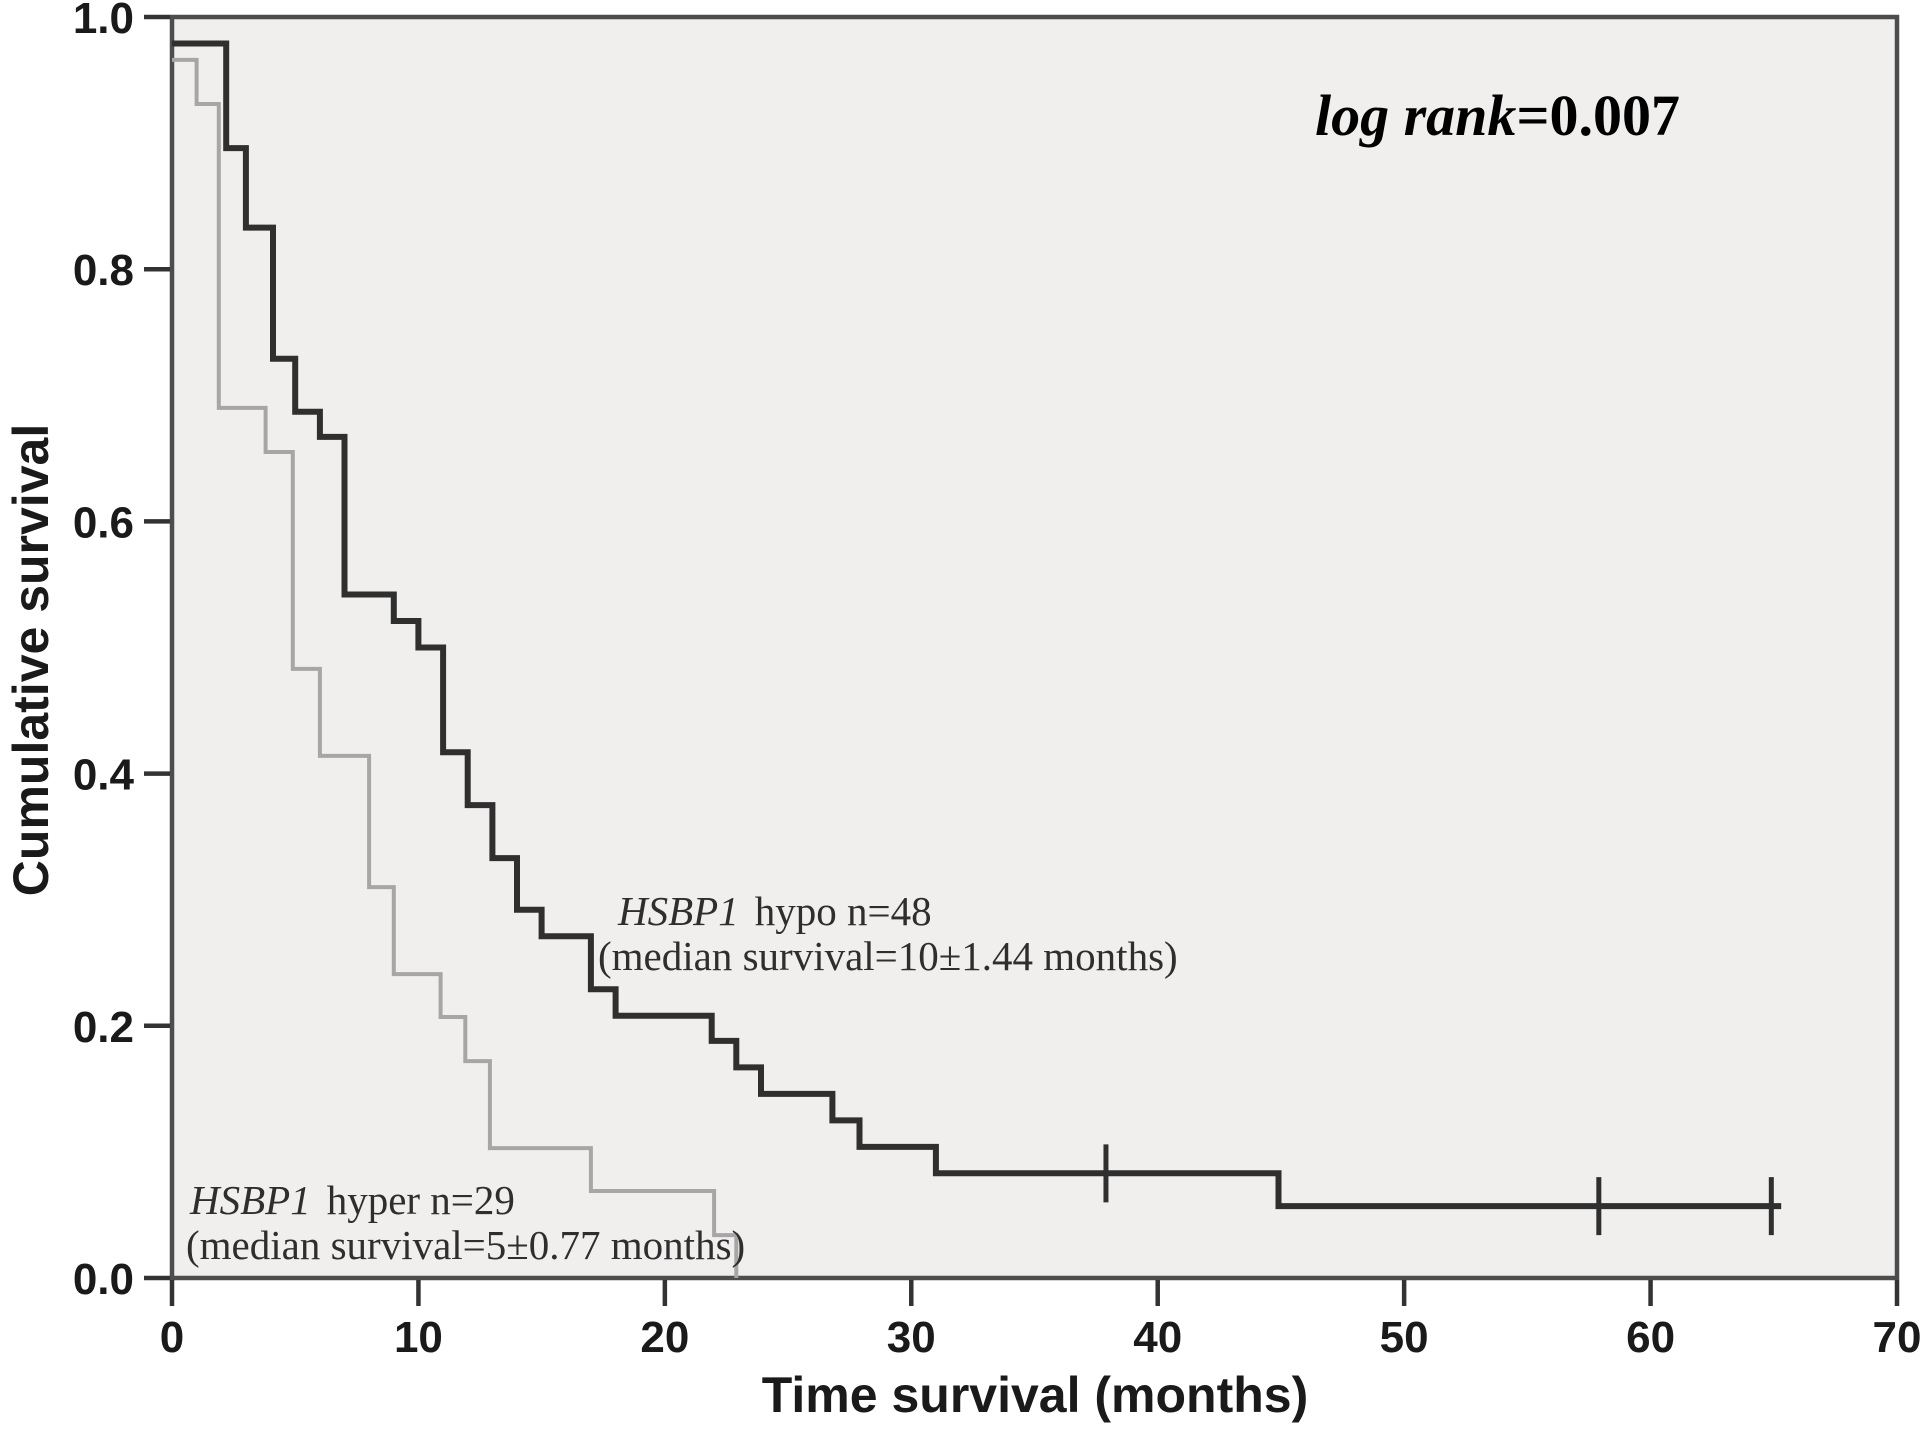 The image size is (1931, 1437). Describe the element at coordinates (1438, 1190) in the screenshot. I see `censor-marks` at that location.